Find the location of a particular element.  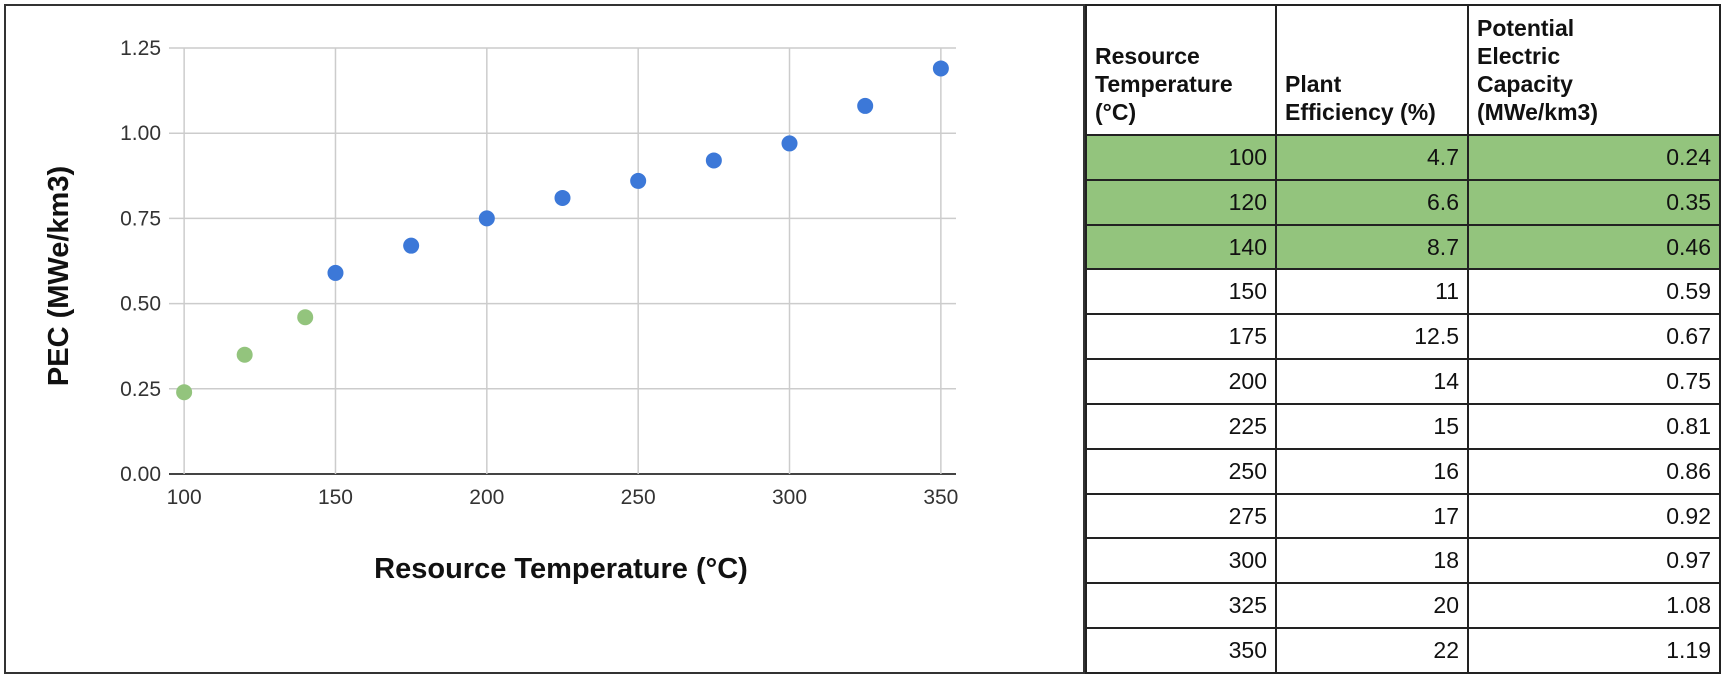

table-row: 300 18 0.97 is located at coordinates (1403, 561).